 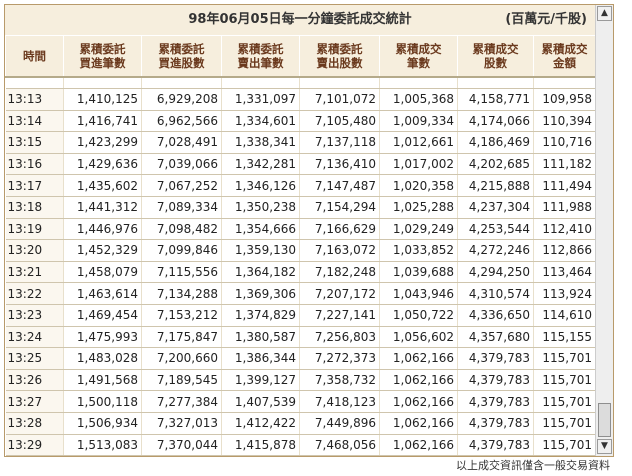 What do you see at coordinates (418, 185) in the screenshot?
I see `value-cell: 1,020,358` at bounding box center [418, 185].